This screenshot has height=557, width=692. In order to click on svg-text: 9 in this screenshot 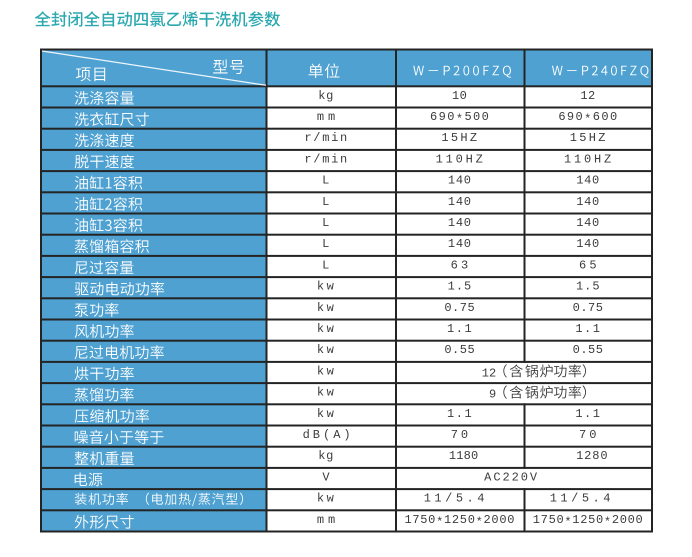, I will do `click(492, 395)`.